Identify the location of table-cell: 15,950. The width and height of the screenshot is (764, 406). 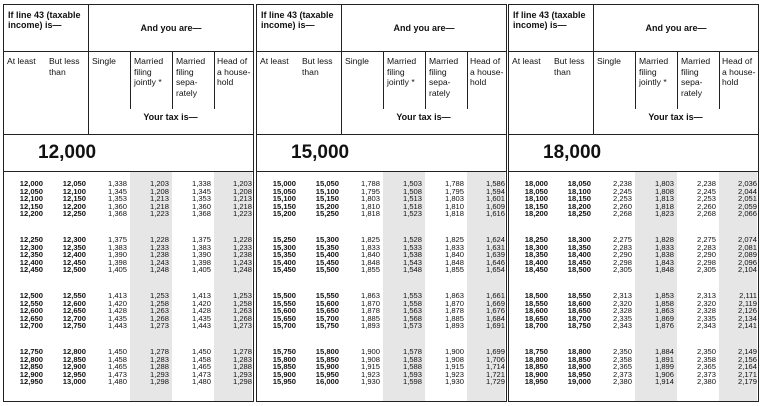
(284, 381).